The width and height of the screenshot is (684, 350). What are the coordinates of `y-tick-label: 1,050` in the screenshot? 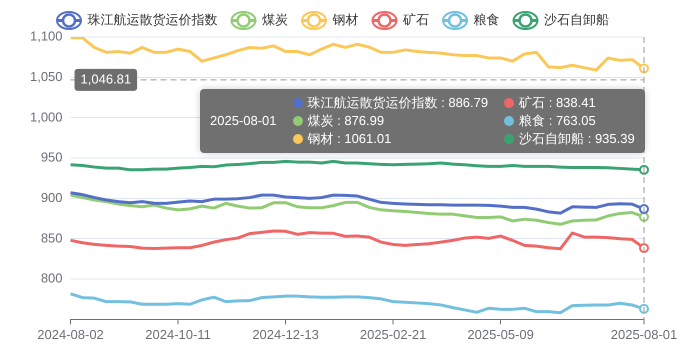 It's located at (46, 76).